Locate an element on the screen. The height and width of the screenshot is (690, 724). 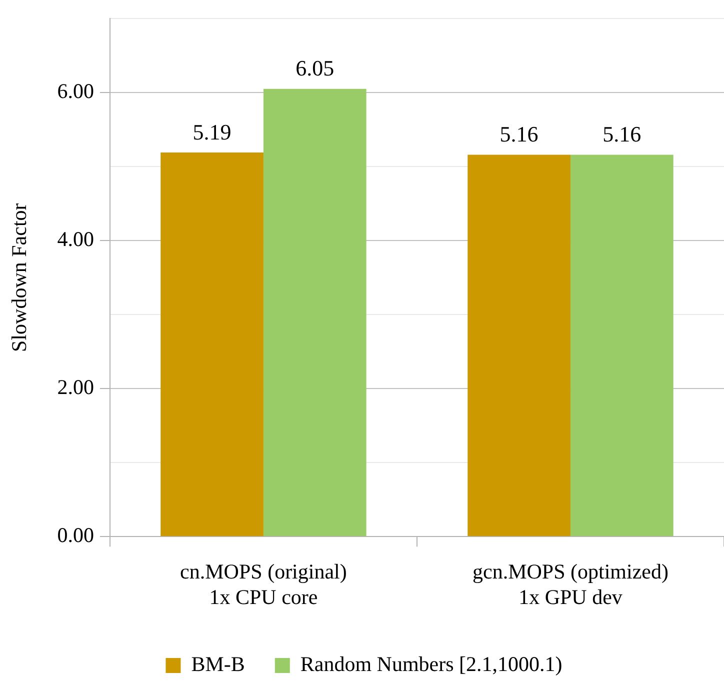
y-tick-label: 0.00 is located at coordinates (75, 535).